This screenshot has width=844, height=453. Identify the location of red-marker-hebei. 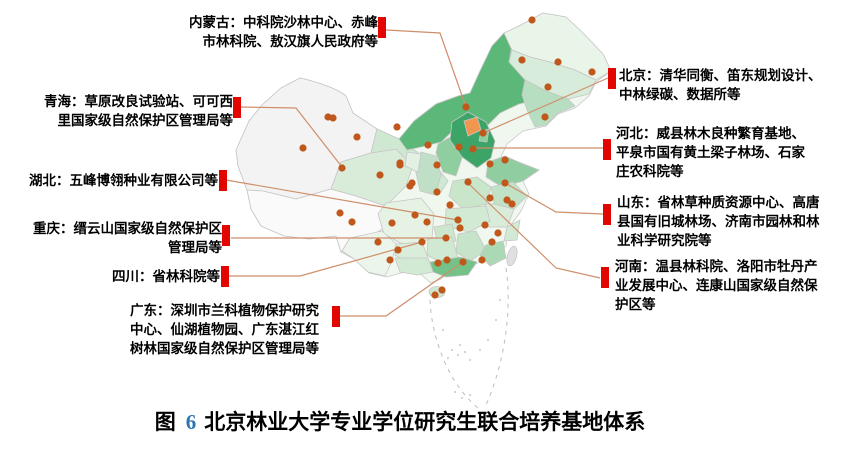
(607, 149).